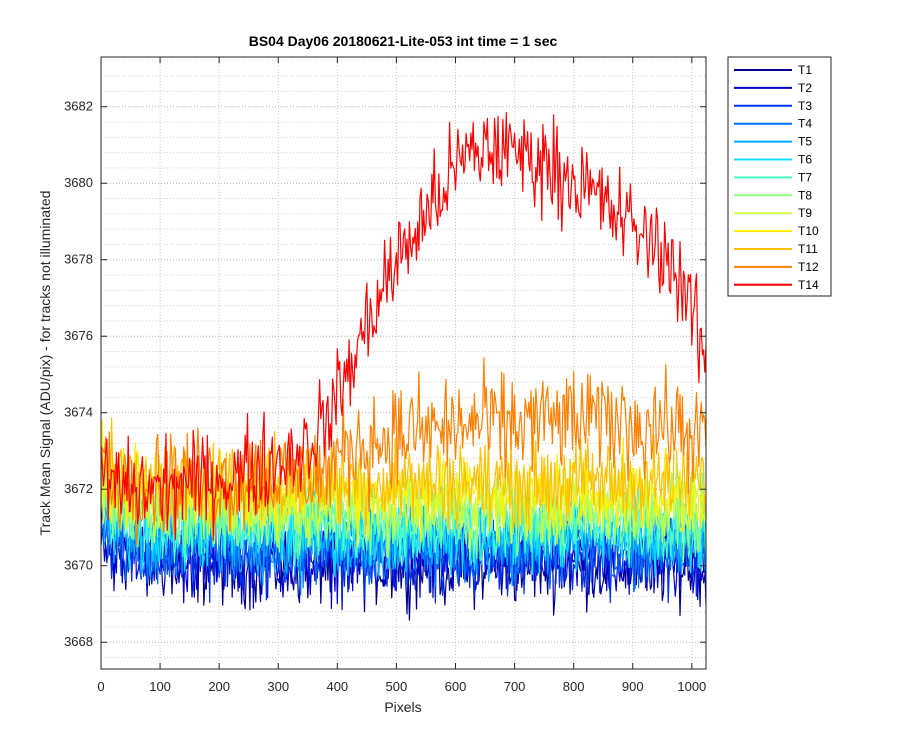  Describe the element at coordinates (160, 686) in the screenshot. I see `x-tick-label: 100` at that location.